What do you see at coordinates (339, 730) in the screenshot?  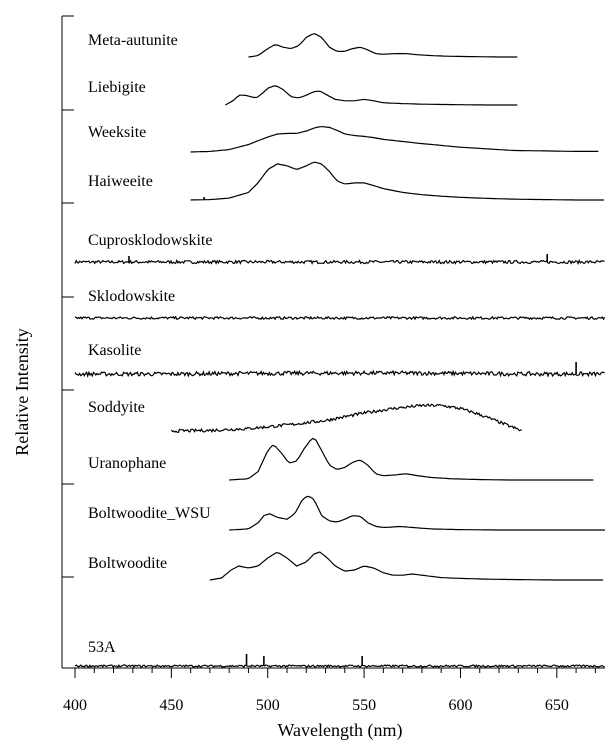 I see `x-axis-label: Wavelength (nm)` at bounding box center [339, 730].